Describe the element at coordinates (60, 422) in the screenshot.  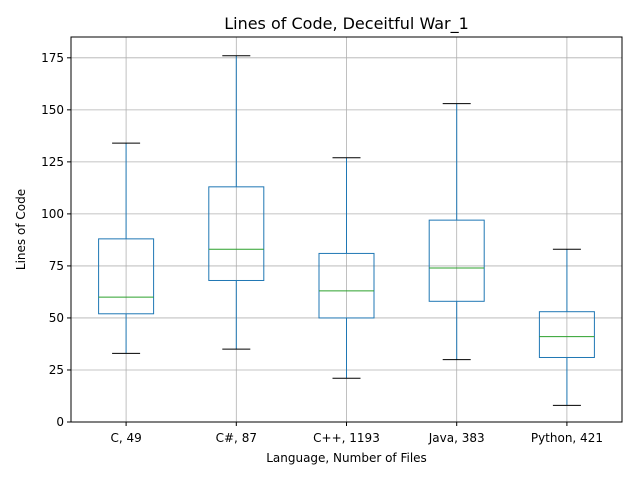
I see `y-tick-label: 0` at that location.